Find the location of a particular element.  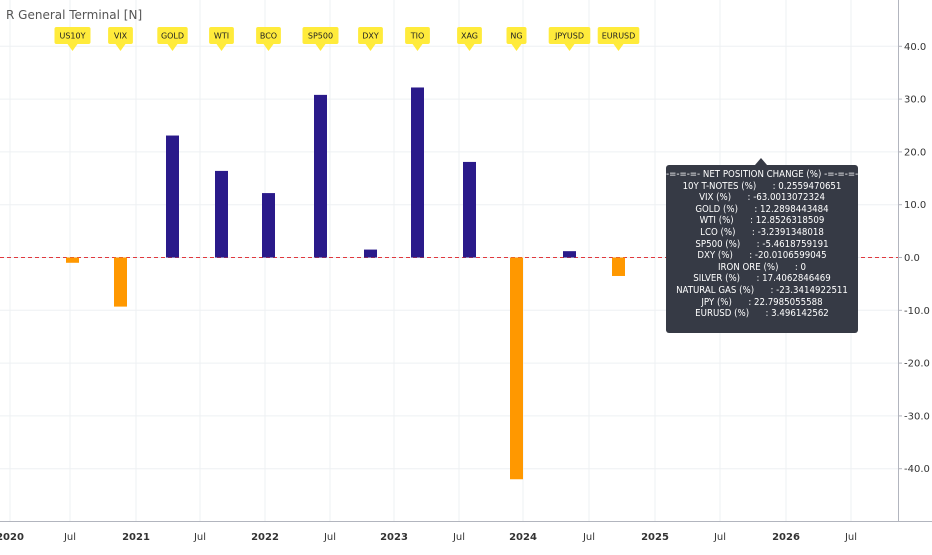

info-box-line: DXY (%) : -20.0106599045 is located at coordinates (762, 256).